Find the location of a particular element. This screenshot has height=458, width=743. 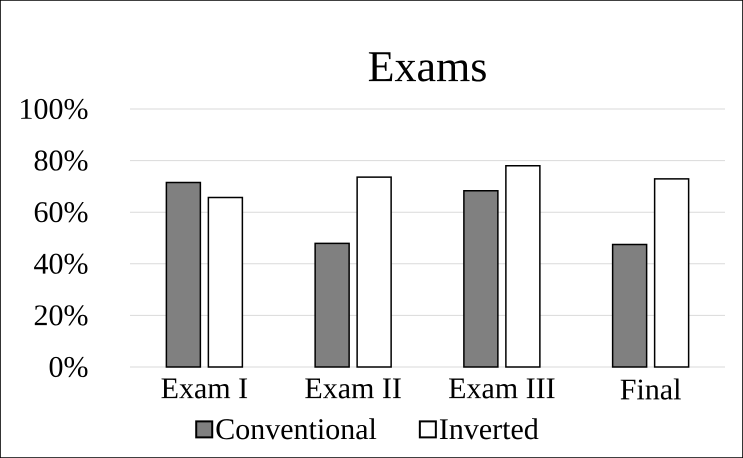

y-tick-label: 0% is located at coordinates (69, 367).